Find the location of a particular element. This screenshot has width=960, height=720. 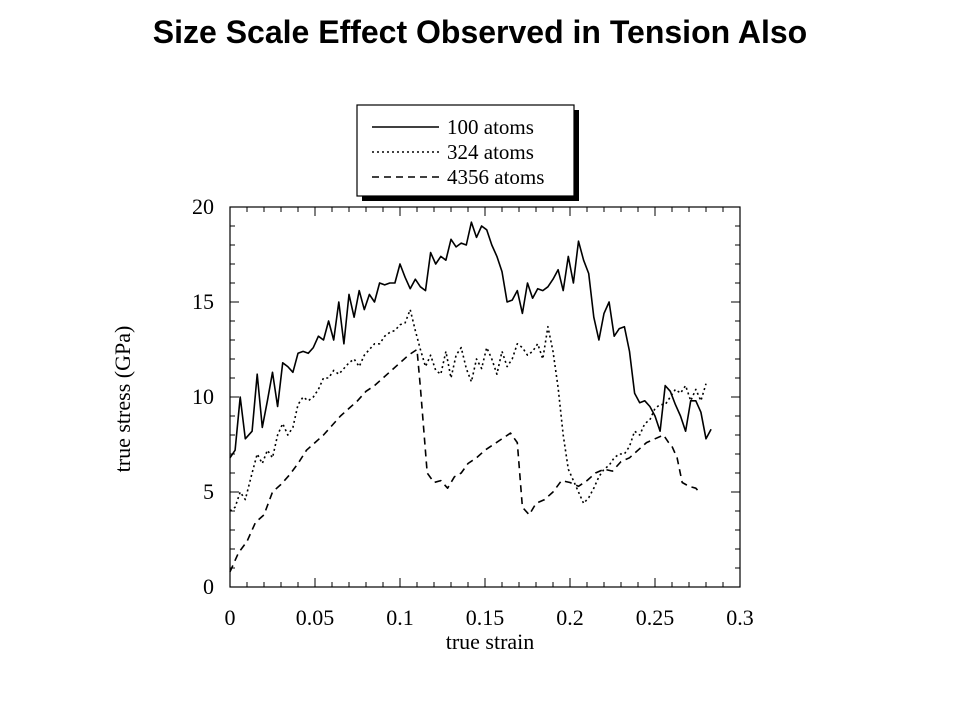

y-tick-label: 10 is located at coordinates (203, 396).